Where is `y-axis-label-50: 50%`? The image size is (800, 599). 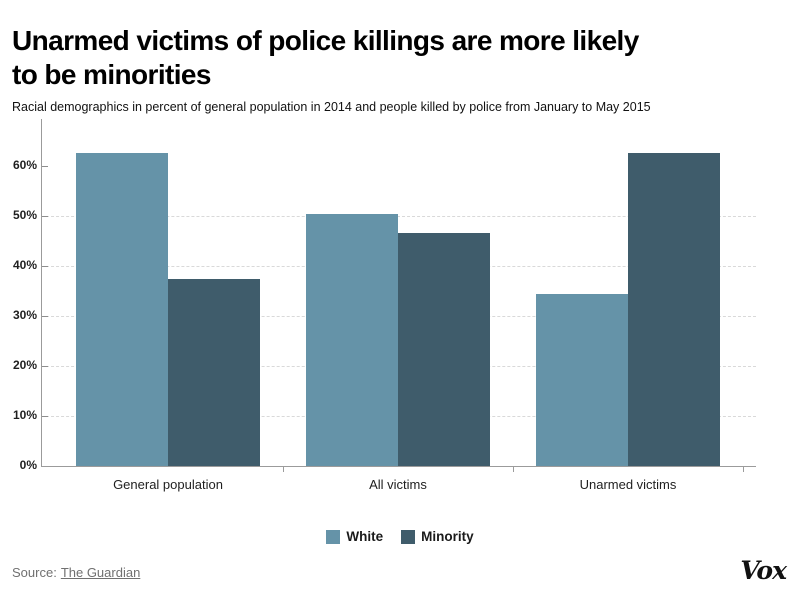 y-axis-label-50: 50% is located at coordinates (24, 215).